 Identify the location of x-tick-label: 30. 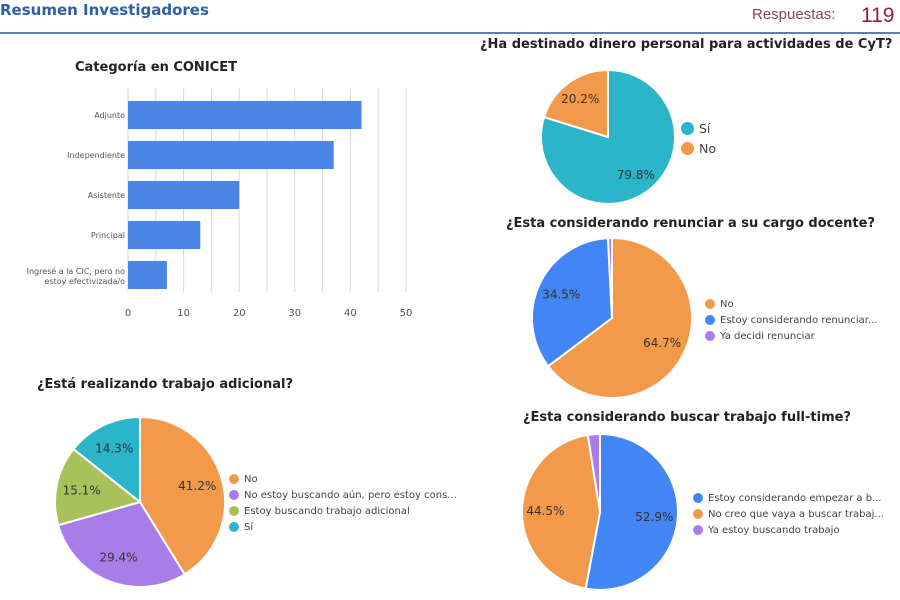
(294, 313).